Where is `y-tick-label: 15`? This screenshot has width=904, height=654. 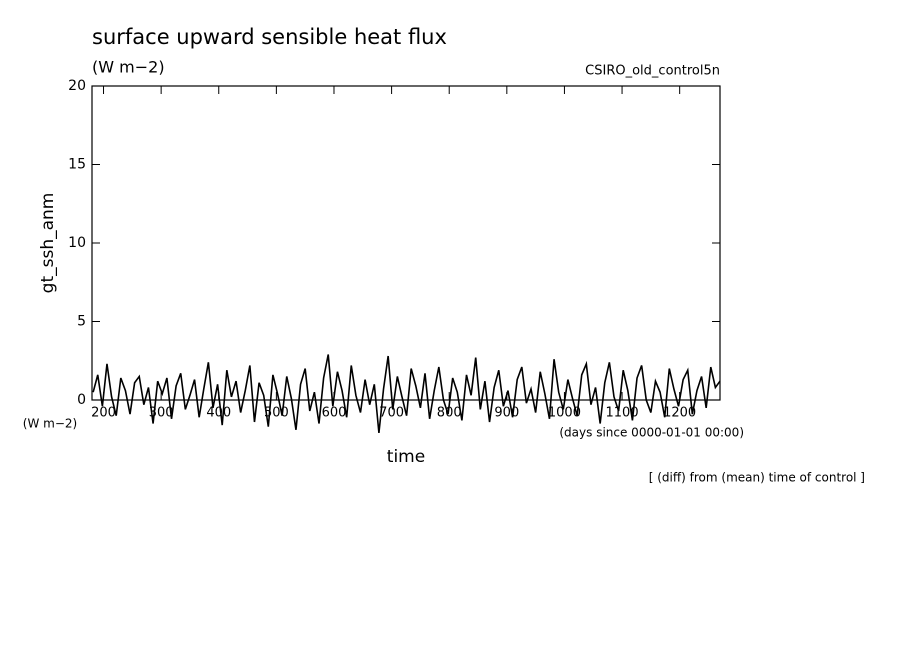 y-tick-label: 15 is located at coordinates (77, 165).